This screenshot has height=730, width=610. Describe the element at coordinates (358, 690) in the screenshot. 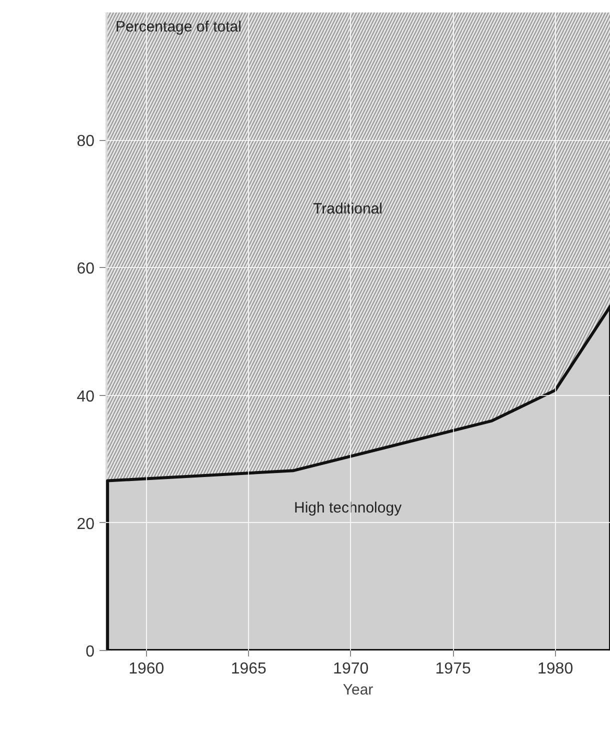

I see `x-axis-title: Year` at that location.